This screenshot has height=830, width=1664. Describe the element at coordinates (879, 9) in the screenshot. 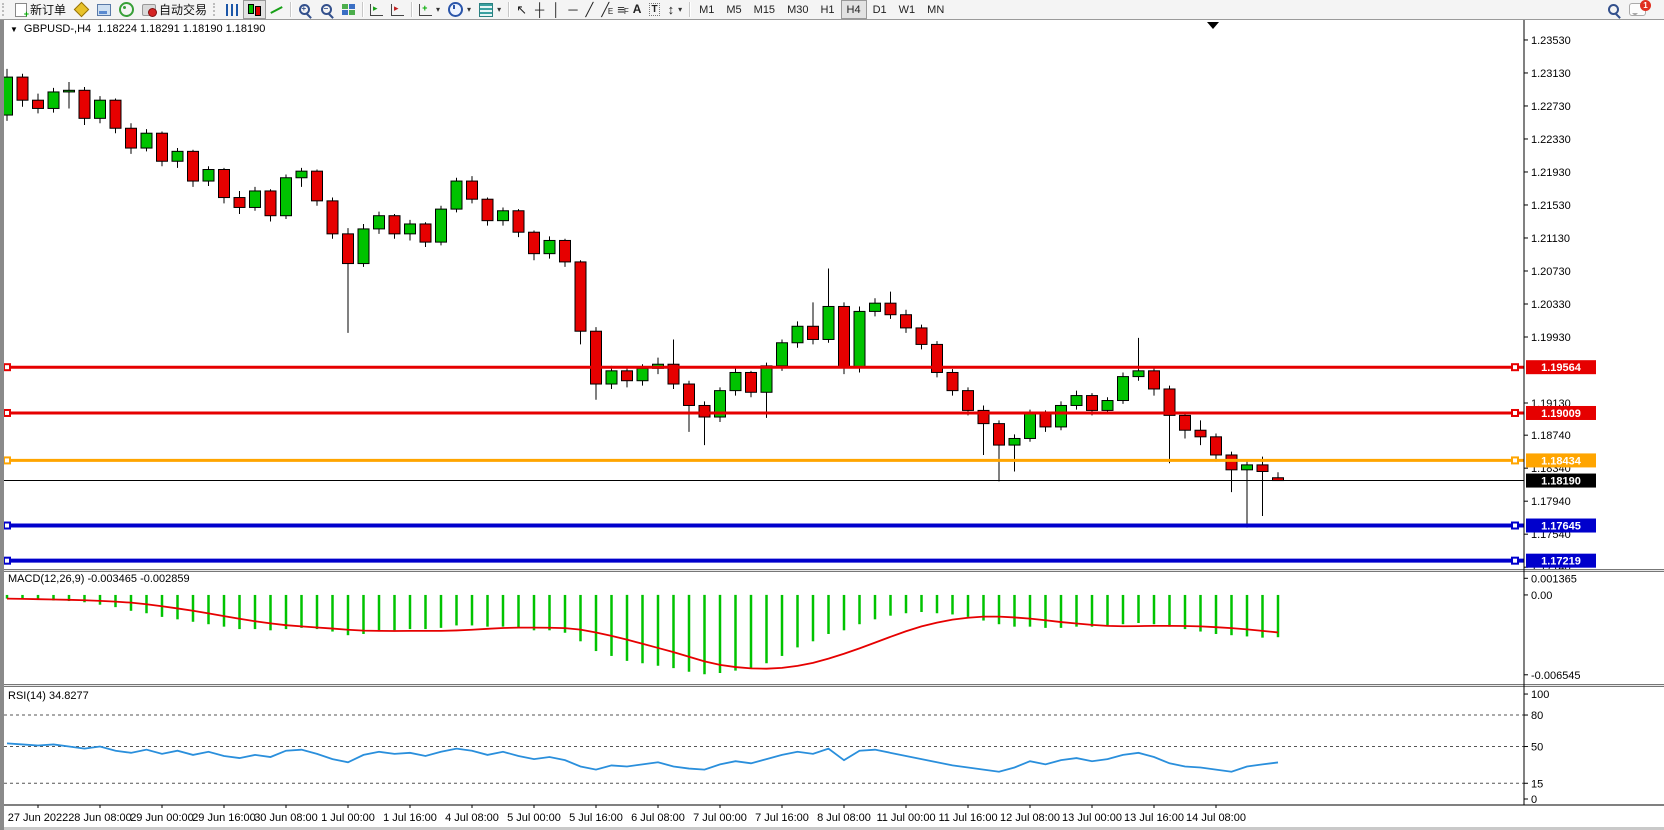

I see `timeframe-d1-button: D1` at that location.